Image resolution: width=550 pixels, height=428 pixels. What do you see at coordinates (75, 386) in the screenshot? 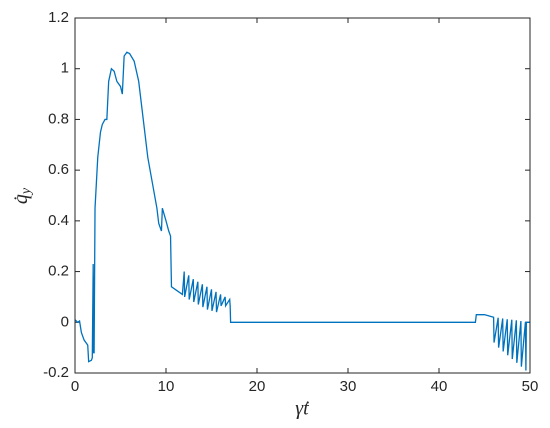
I see `x-tick-label: 0` at bounding box center [75, 386].